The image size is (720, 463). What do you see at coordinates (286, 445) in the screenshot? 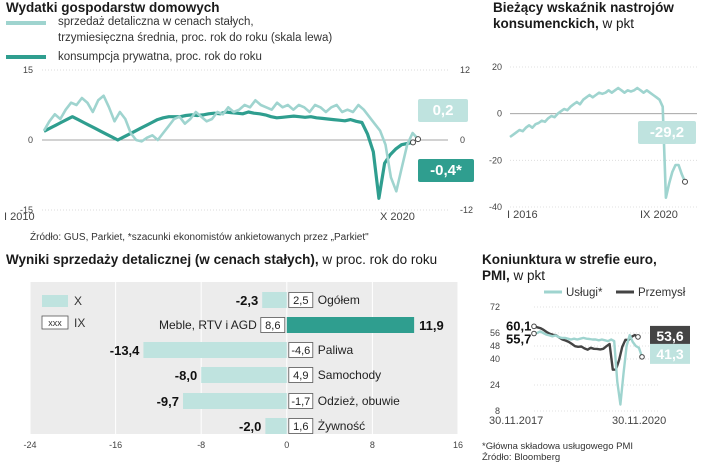
I see `p3-x-tick: 0` at bounding box center [286, 445].